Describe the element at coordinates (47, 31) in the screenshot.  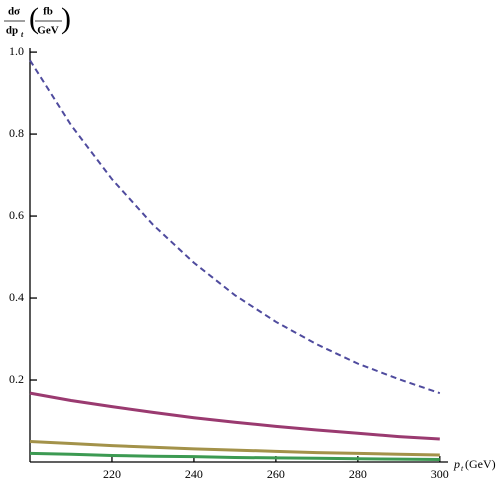
I see `y-label-unit-denominator: GeV` at that location.